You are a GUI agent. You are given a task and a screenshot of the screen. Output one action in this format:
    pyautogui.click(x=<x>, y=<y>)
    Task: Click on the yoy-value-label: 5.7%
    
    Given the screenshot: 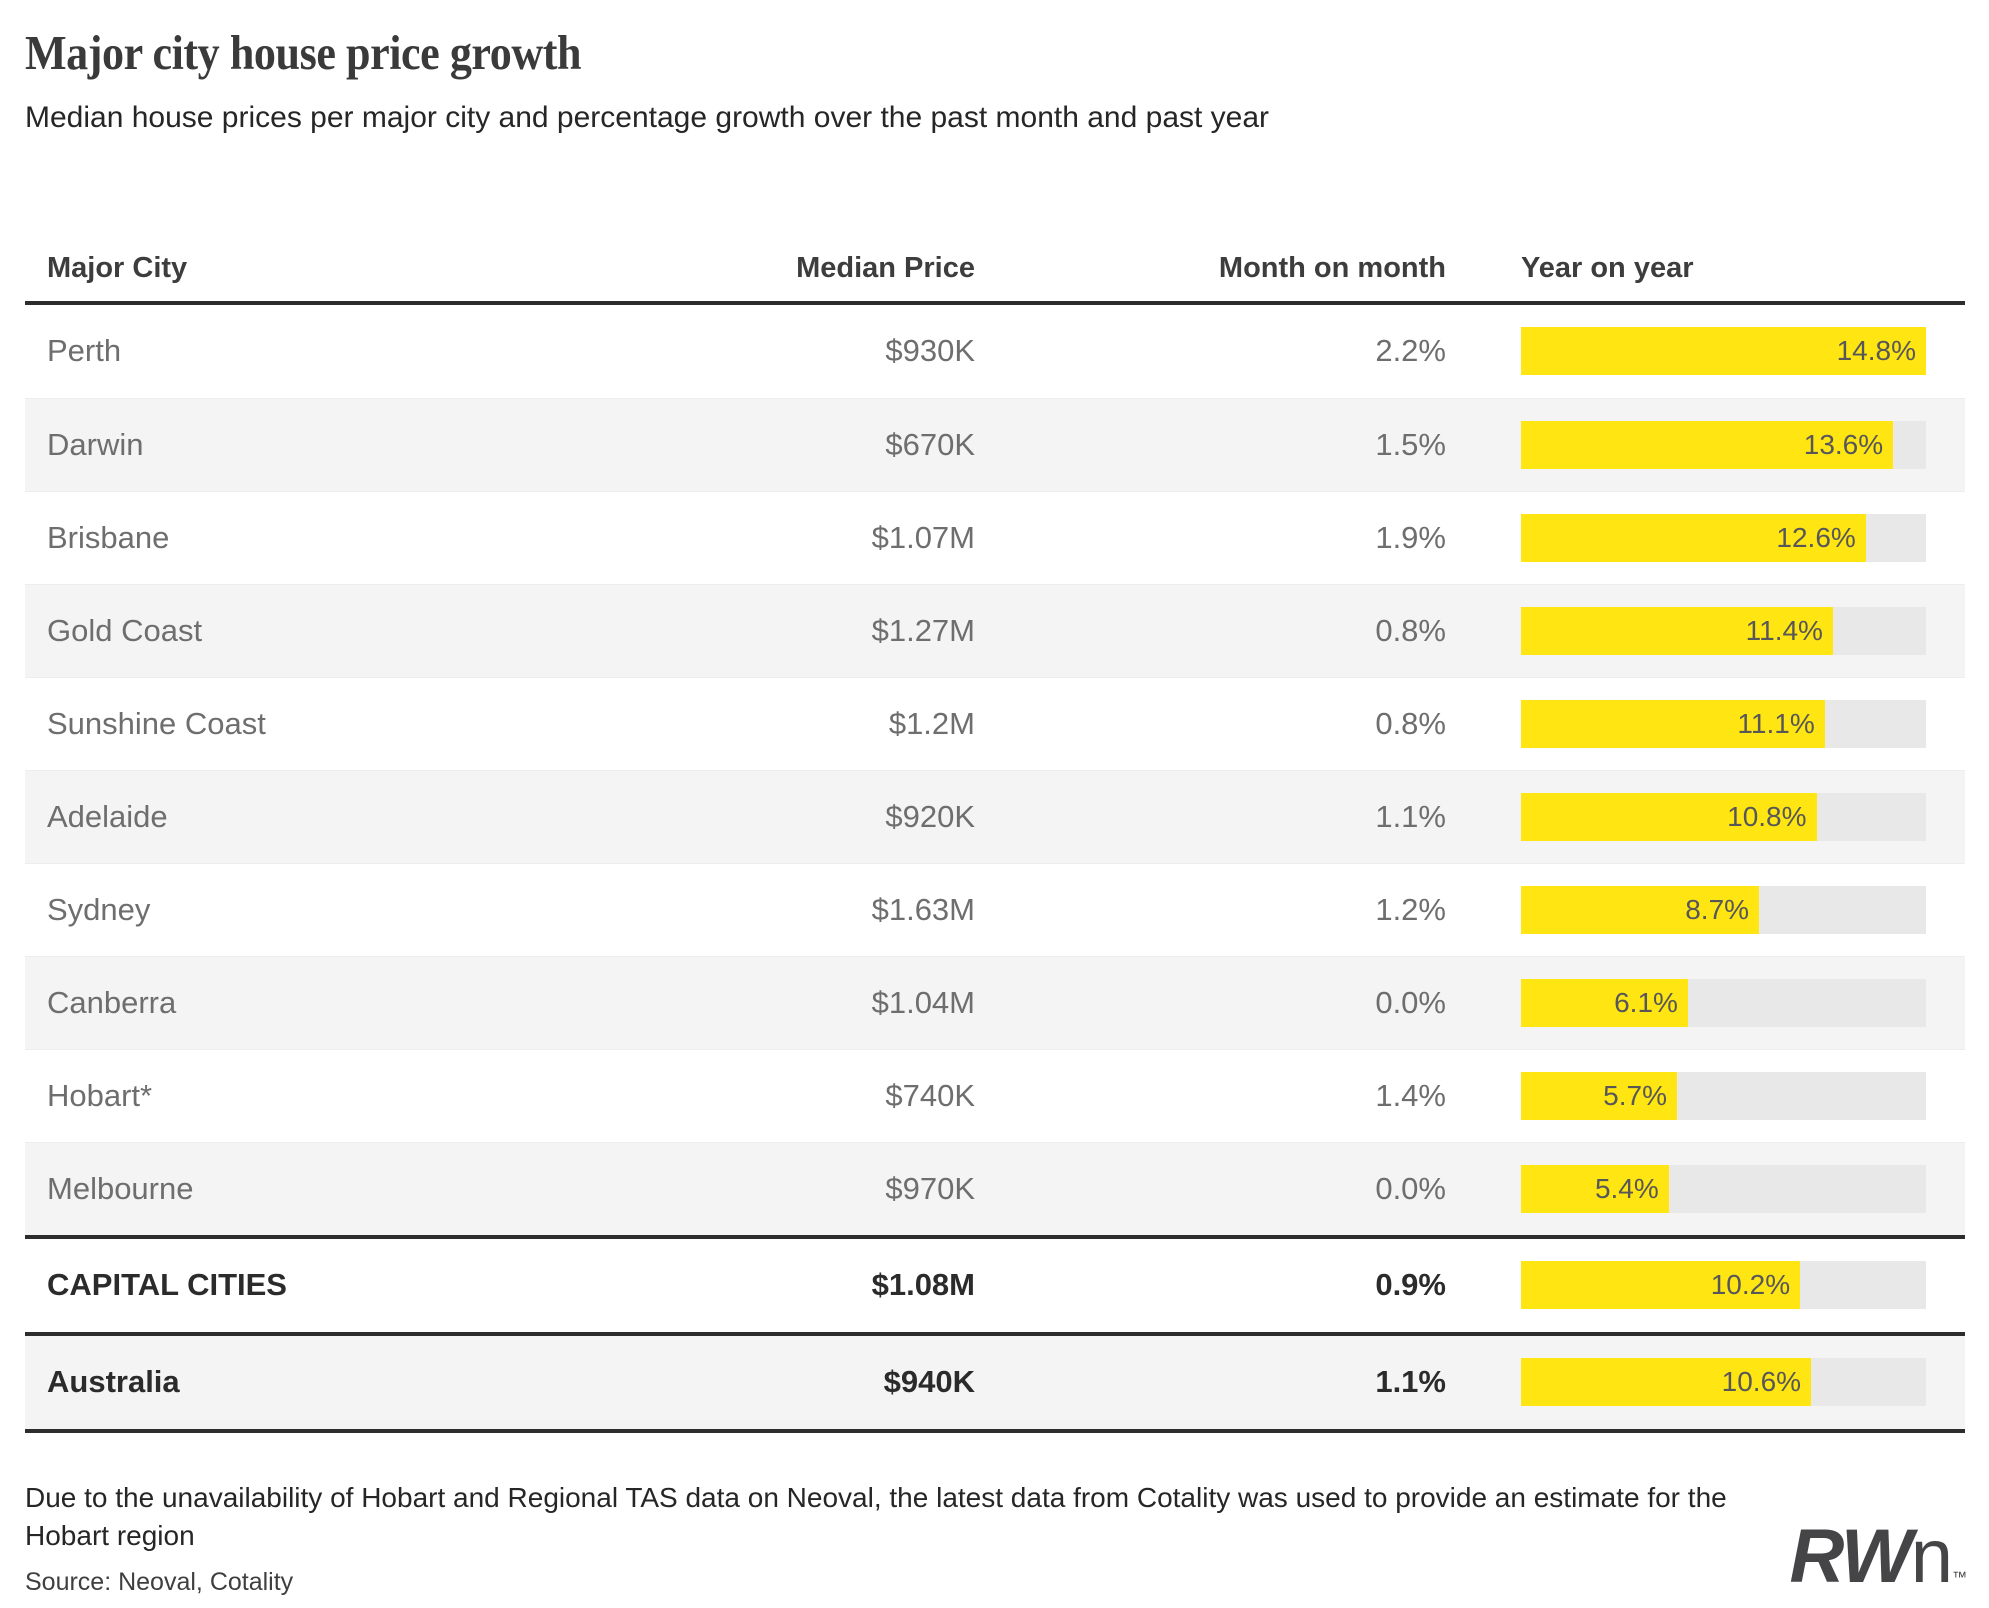 What is the action you would take?
    pyautogui.click(x=1635, y=1095)
    